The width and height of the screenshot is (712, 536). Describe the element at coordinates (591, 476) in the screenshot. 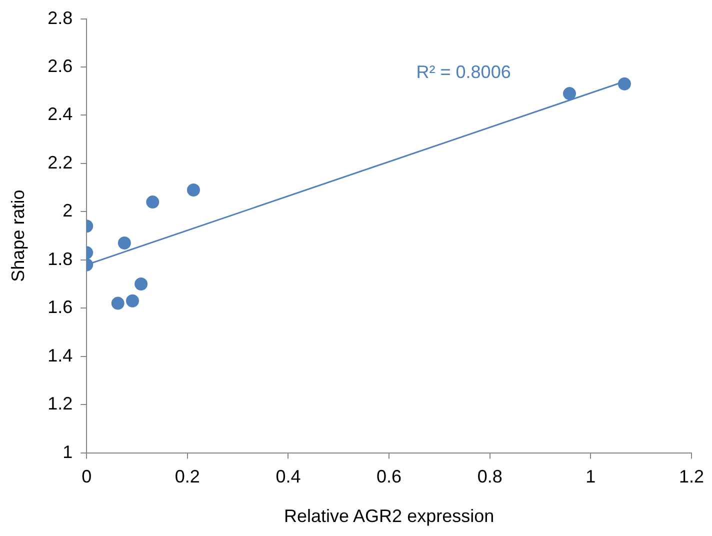

I see `x-tick-label: 1` at that location.